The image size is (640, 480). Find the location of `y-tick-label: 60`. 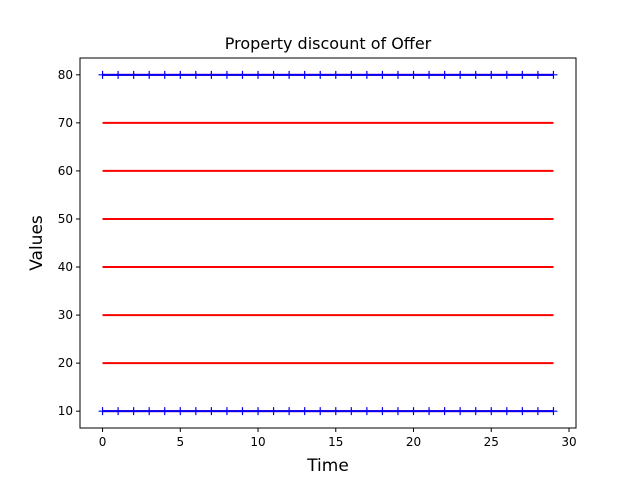

y-tick-label: 60 is located at coordinates (65, 171).